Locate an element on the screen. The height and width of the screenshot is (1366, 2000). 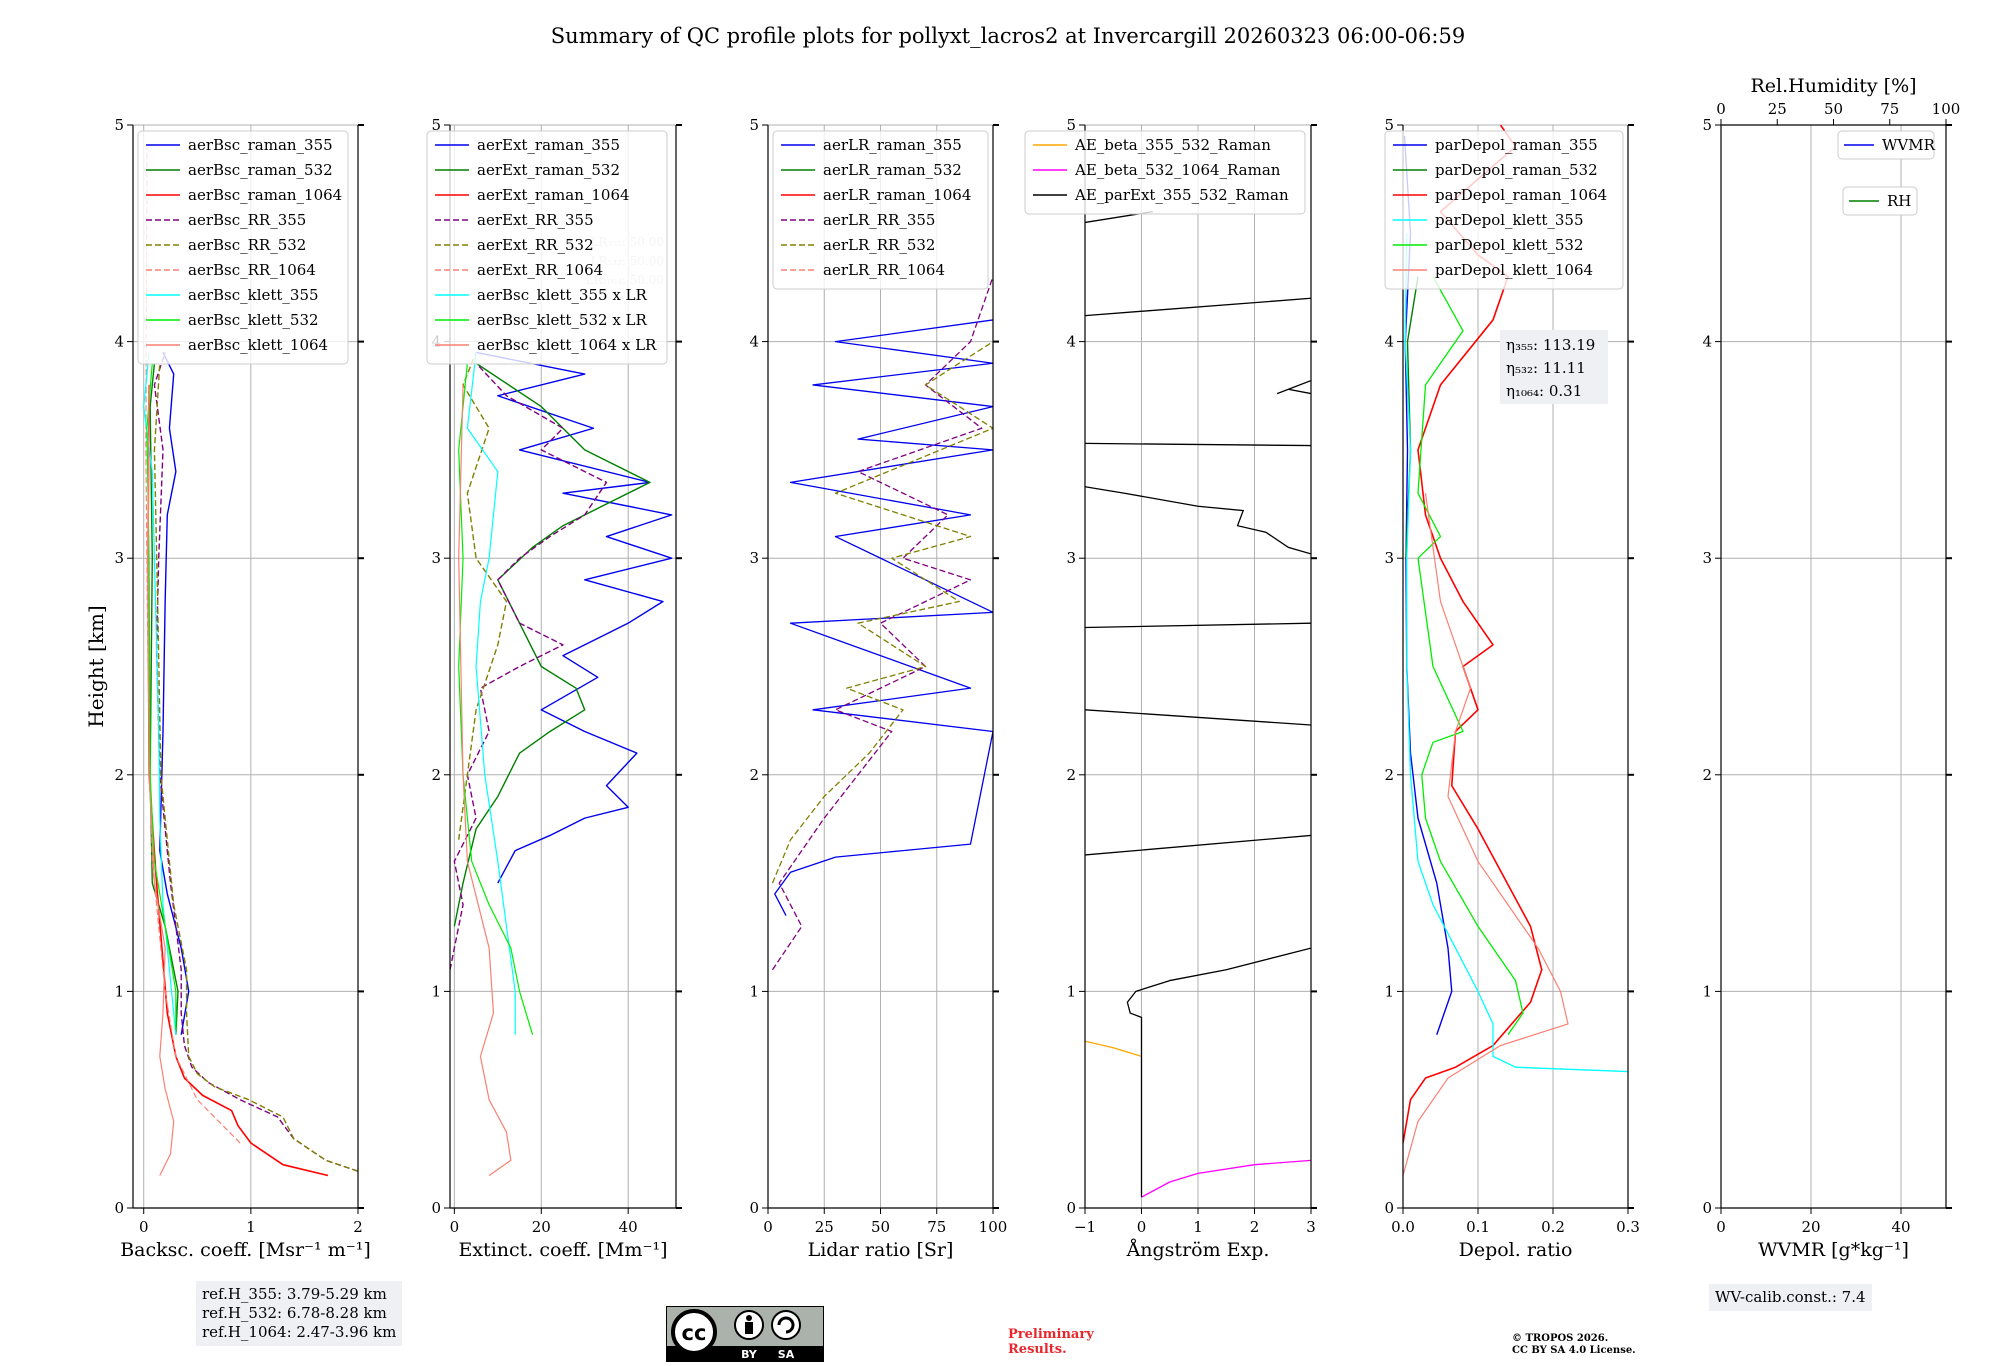
legend-label: aerBsc_raman_1064 is located at coordinates (265, 195).